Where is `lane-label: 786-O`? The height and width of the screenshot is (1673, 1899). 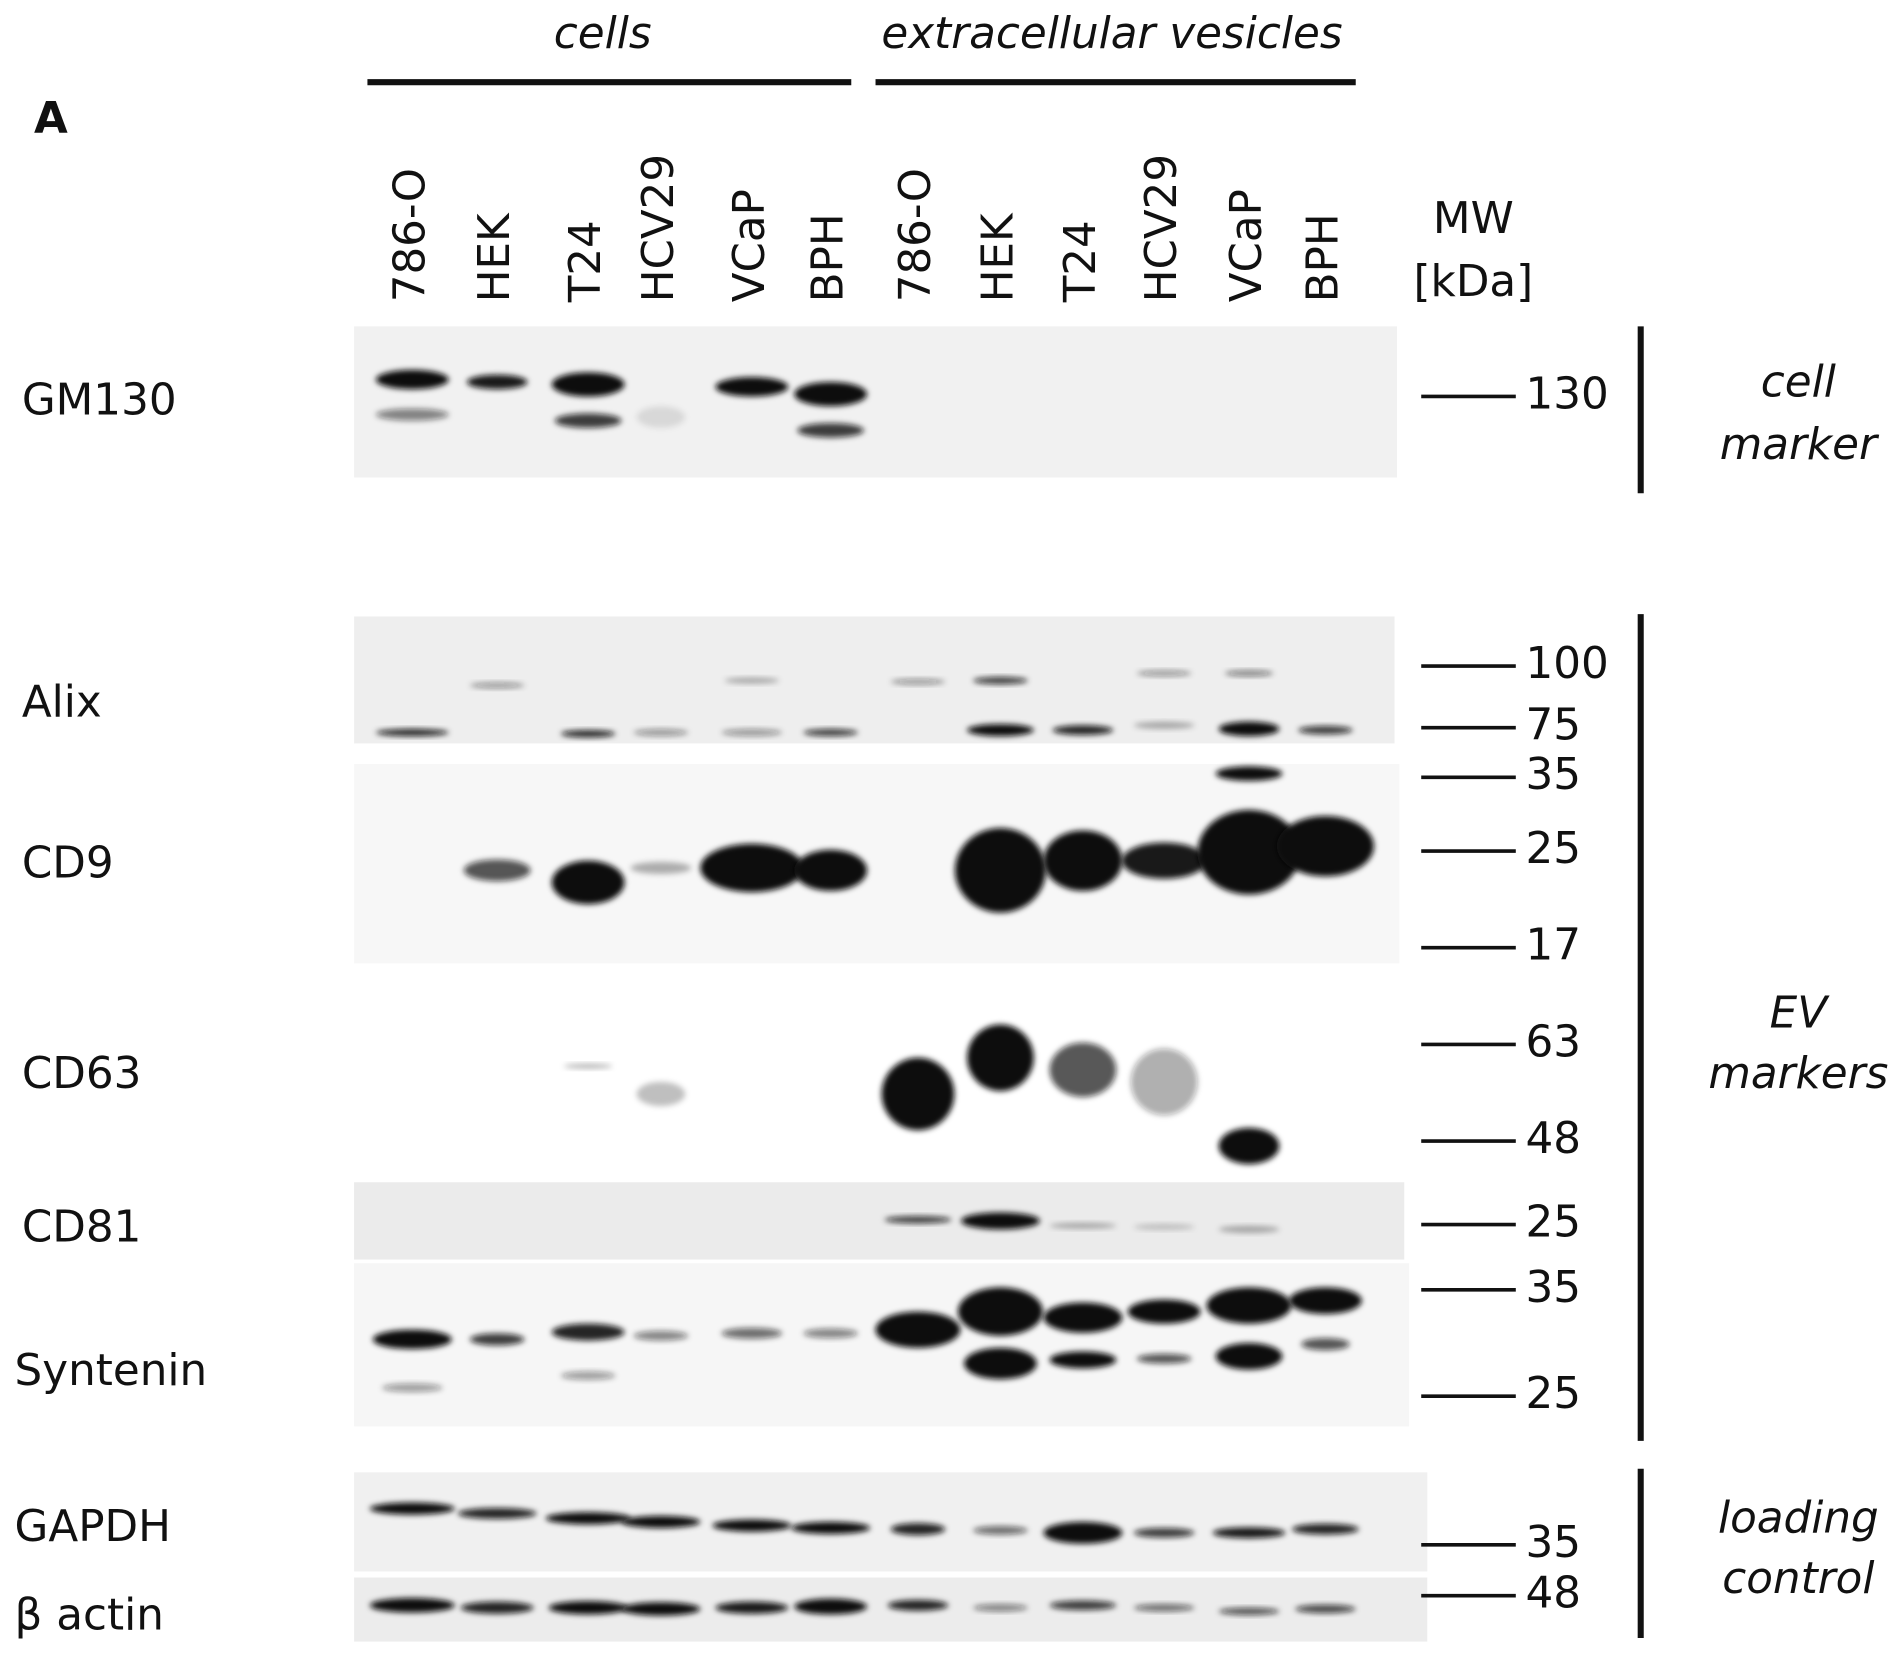 lane-label: 786-O is located at coordinates (410, 235).